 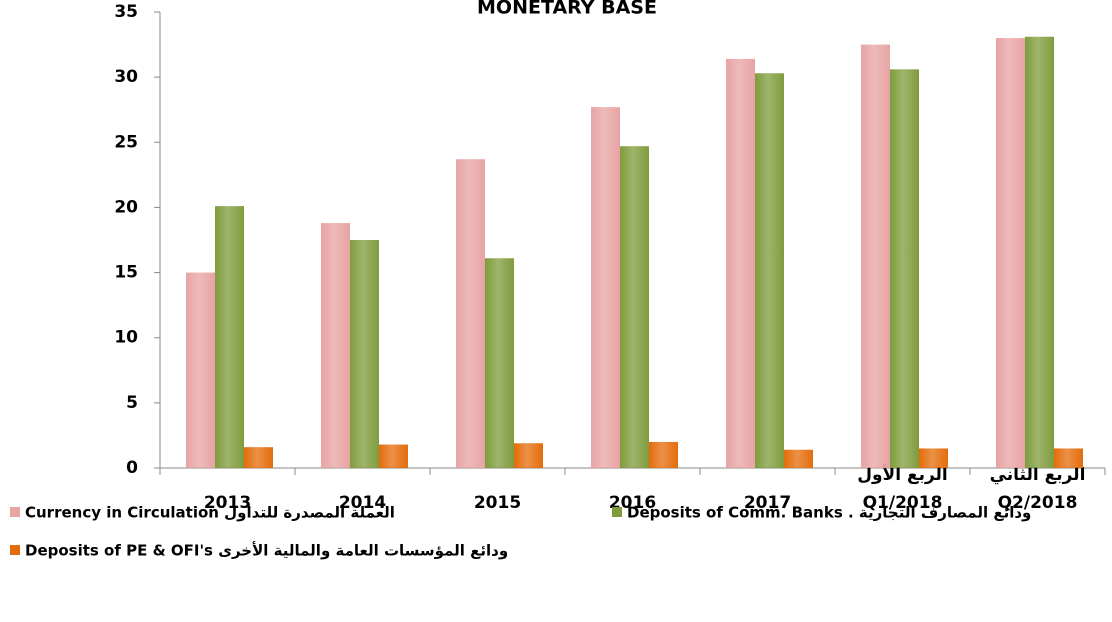 What do you see at coordinates (132, 468) in the screenshot?
I see `y-tick-label: 0` at bounding box center [132, 468].